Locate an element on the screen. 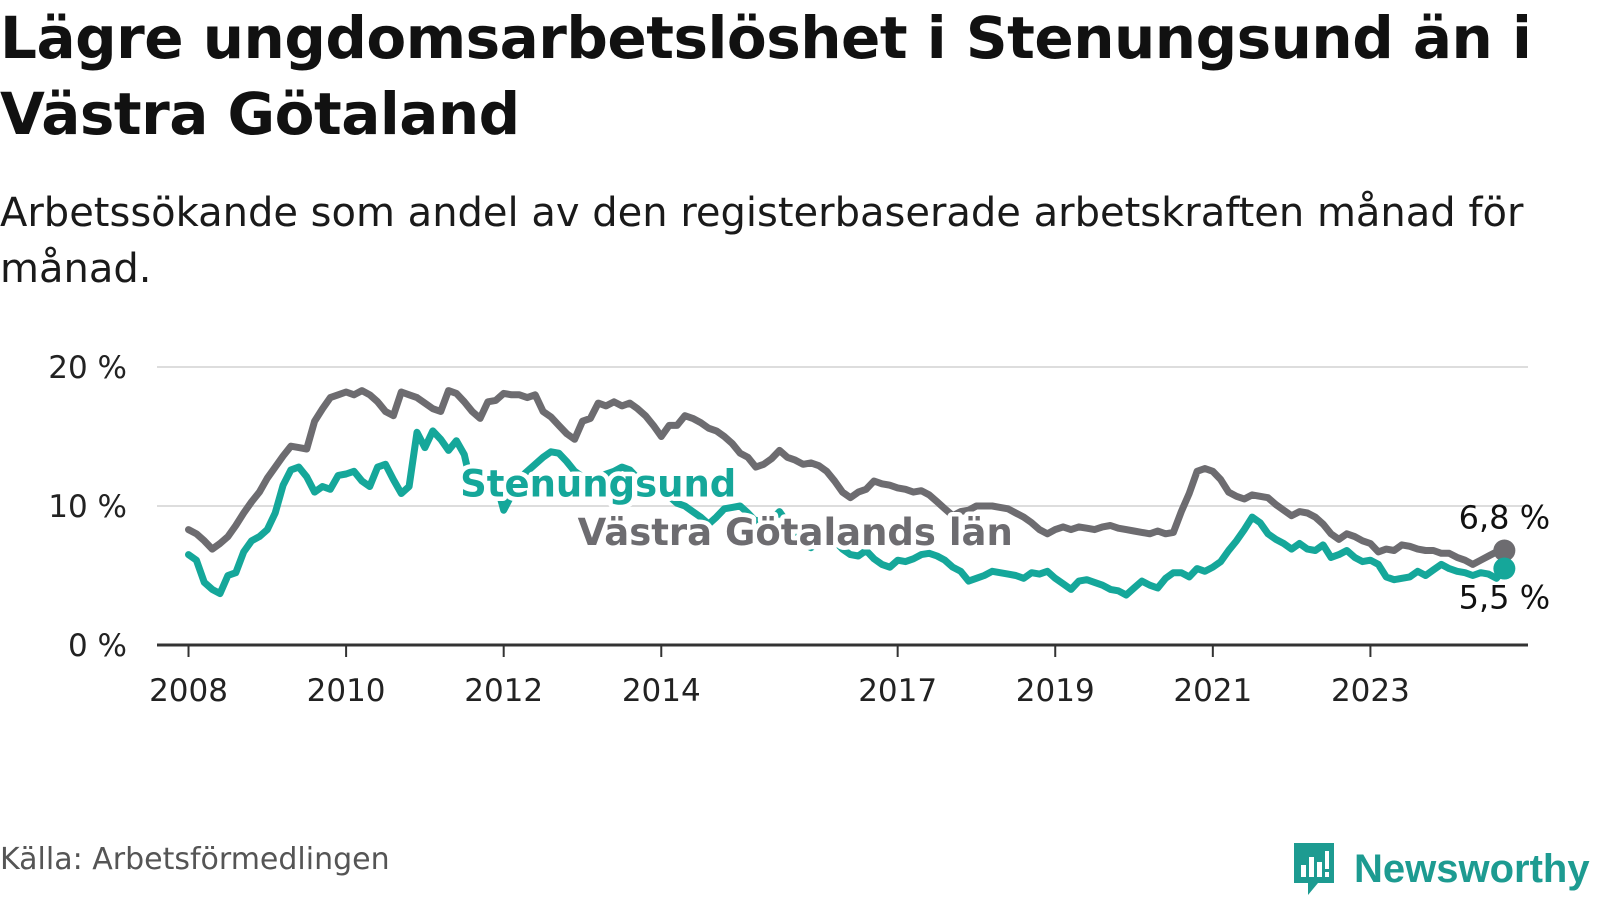 The height and width of the screenshot is (900, 1600). x-tick-label: 2014 is located at coordinates (661, 691).